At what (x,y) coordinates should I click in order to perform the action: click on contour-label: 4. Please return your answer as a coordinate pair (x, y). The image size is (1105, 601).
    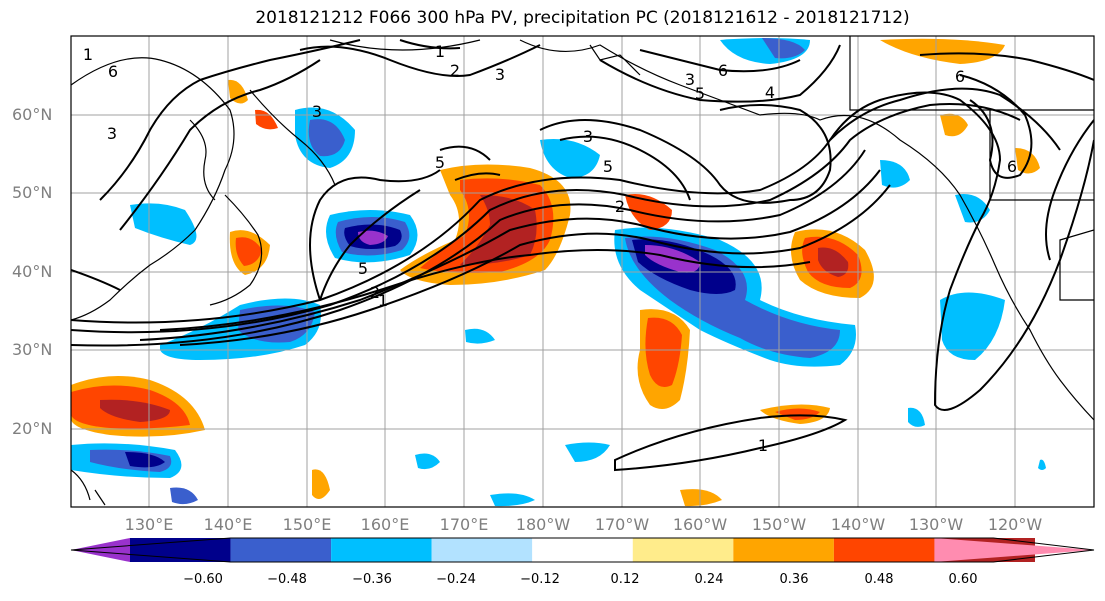
    Looking at the image, I should click on (770, 92).